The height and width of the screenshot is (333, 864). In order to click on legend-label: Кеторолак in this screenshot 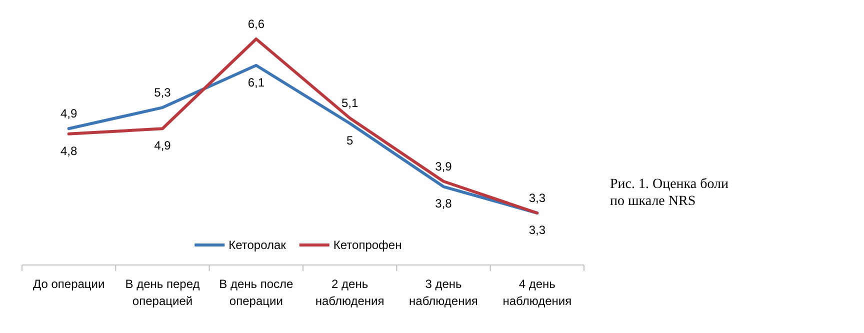, I will do `click(257, 245)`.